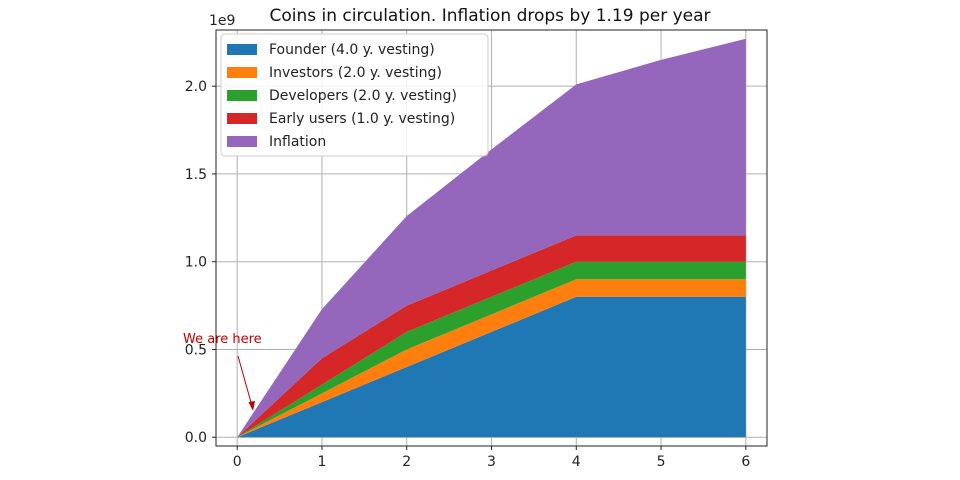 The width and height of the screenshot is (960, 480). I want to click on legend-label-4: Early users (1.0 y. vesting), so click(362, 119).